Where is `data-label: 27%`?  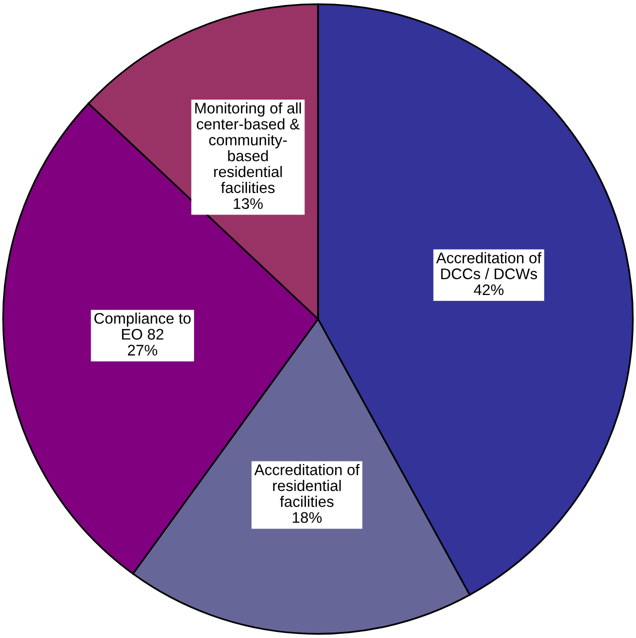 data-label: 27% is located at coordinates (143, 350).